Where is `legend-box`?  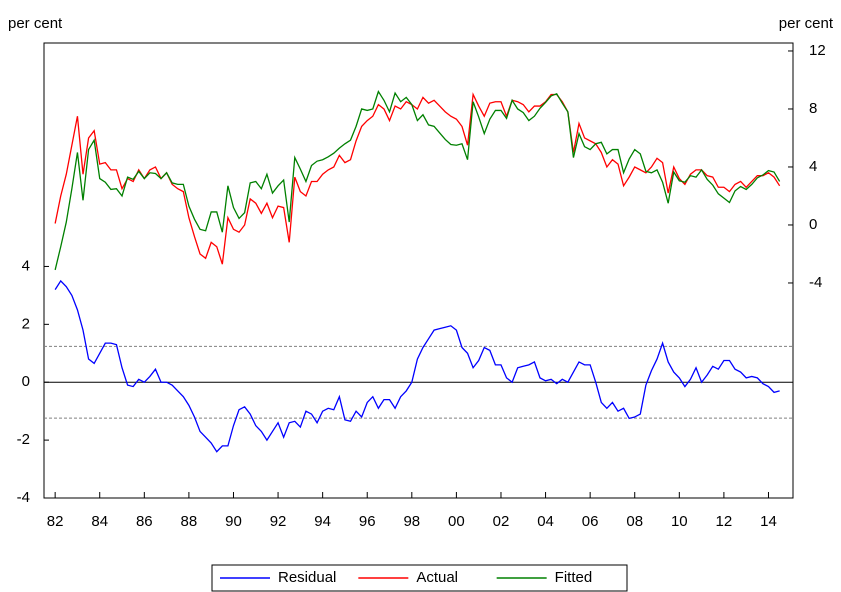 legend-box is located at coordinates (419, 578).